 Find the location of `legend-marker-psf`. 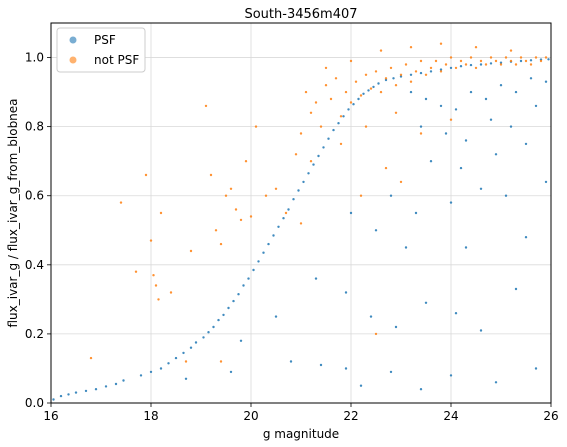

legend-marker-psf is located at coordinates (73, 40).